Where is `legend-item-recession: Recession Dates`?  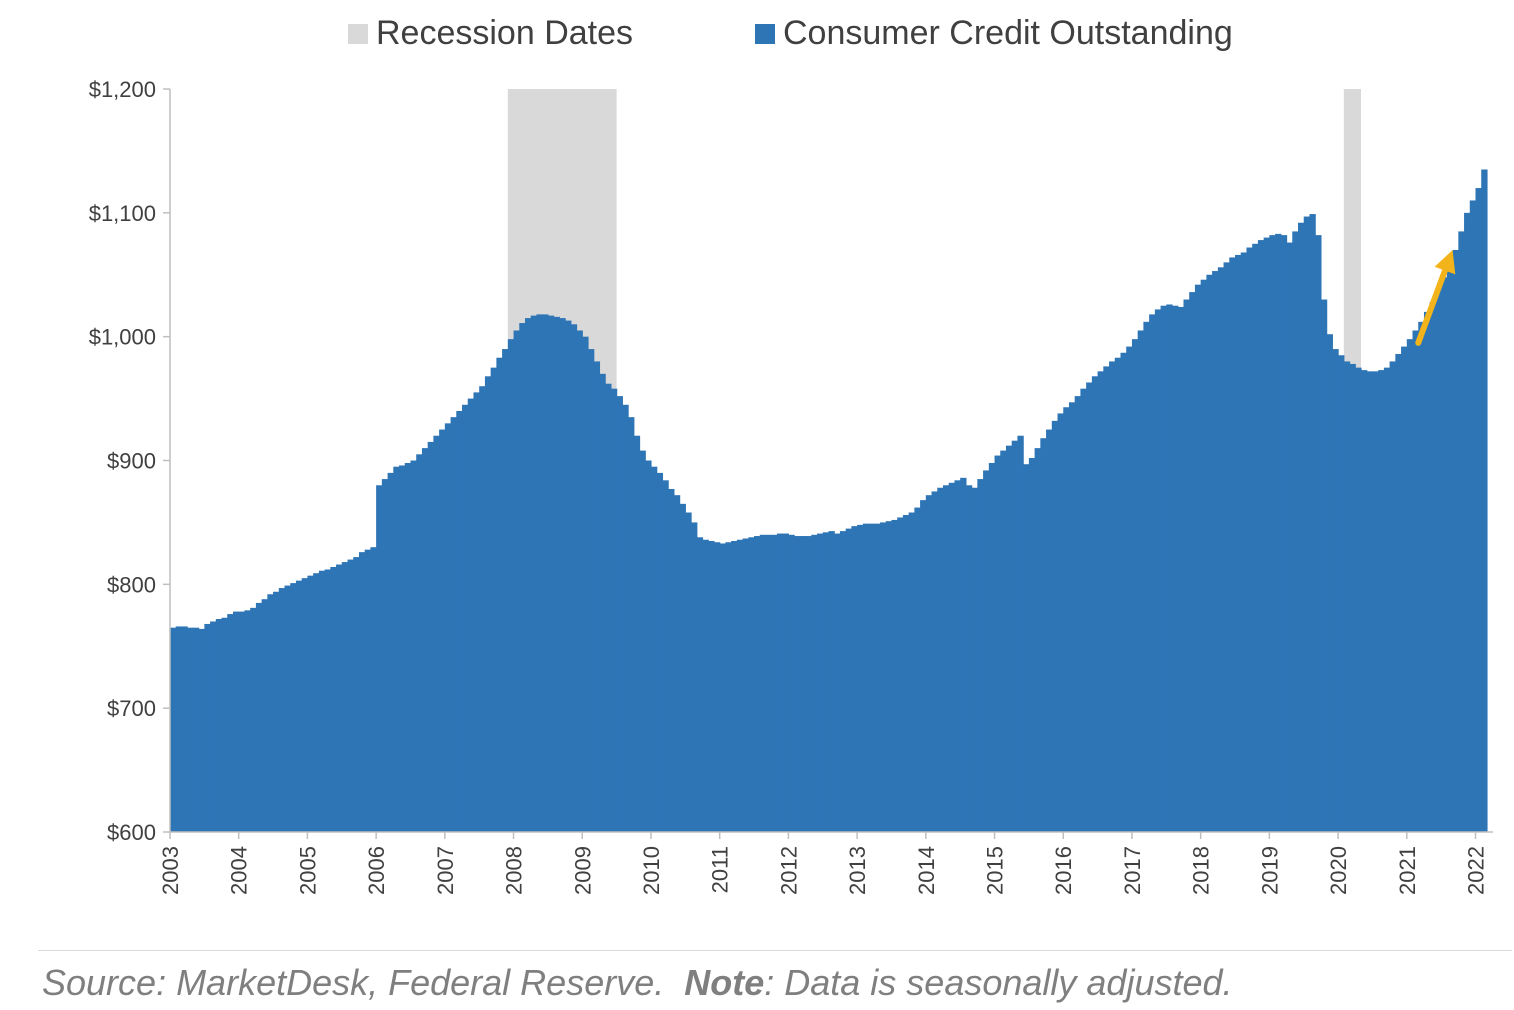
legend-item-recession: Recession Dates is located at coordinates (490, 33).